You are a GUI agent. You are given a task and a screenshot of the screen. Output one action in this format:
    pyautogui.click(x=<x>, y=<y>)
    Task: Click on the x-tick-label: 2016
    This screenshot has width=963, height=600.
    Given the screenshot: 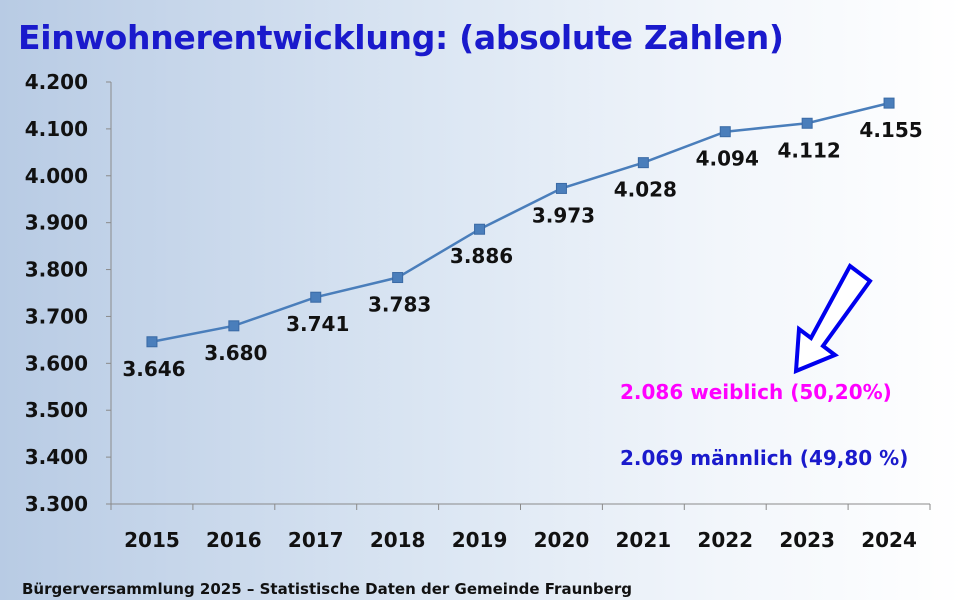 What is the action you would take?
    pyautogui.click(x=234, y=540)
    